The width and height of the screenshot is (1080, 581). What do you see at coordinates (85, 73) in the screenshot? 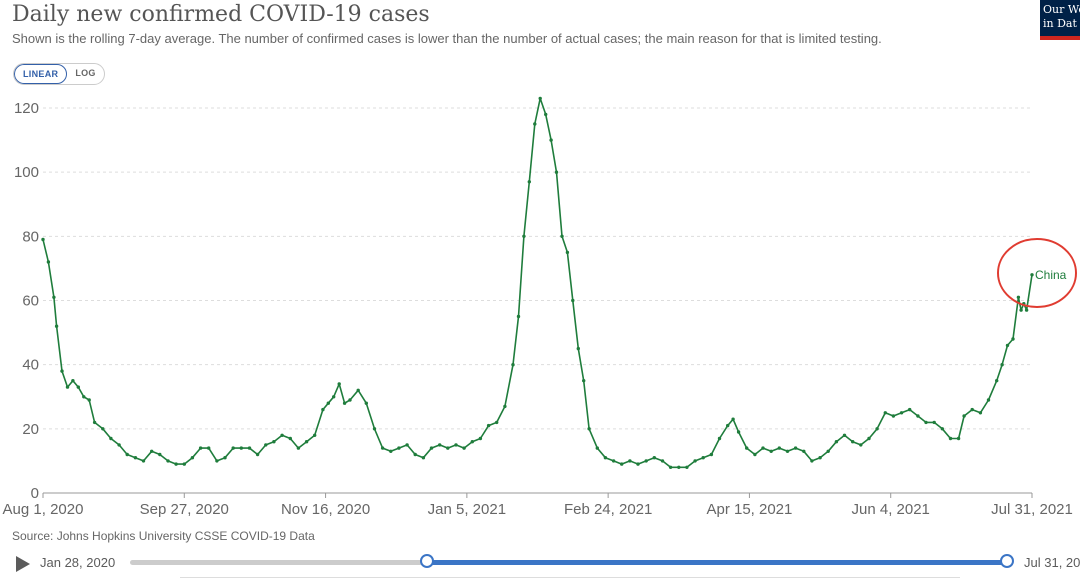
I see `log-scale-button: LOG` at bounding box center [85, 73].